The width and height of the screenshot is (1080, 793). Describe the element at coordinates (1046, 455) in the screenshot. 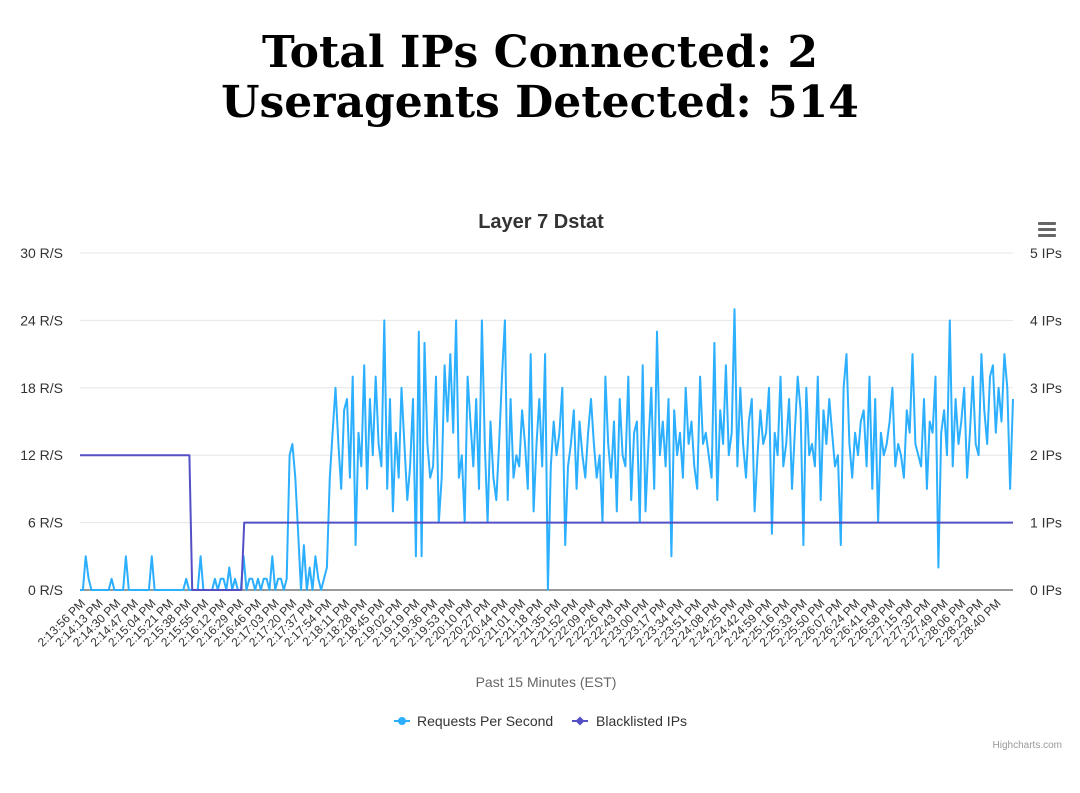

I see `right-tick-label: 2 IPs` at that location.